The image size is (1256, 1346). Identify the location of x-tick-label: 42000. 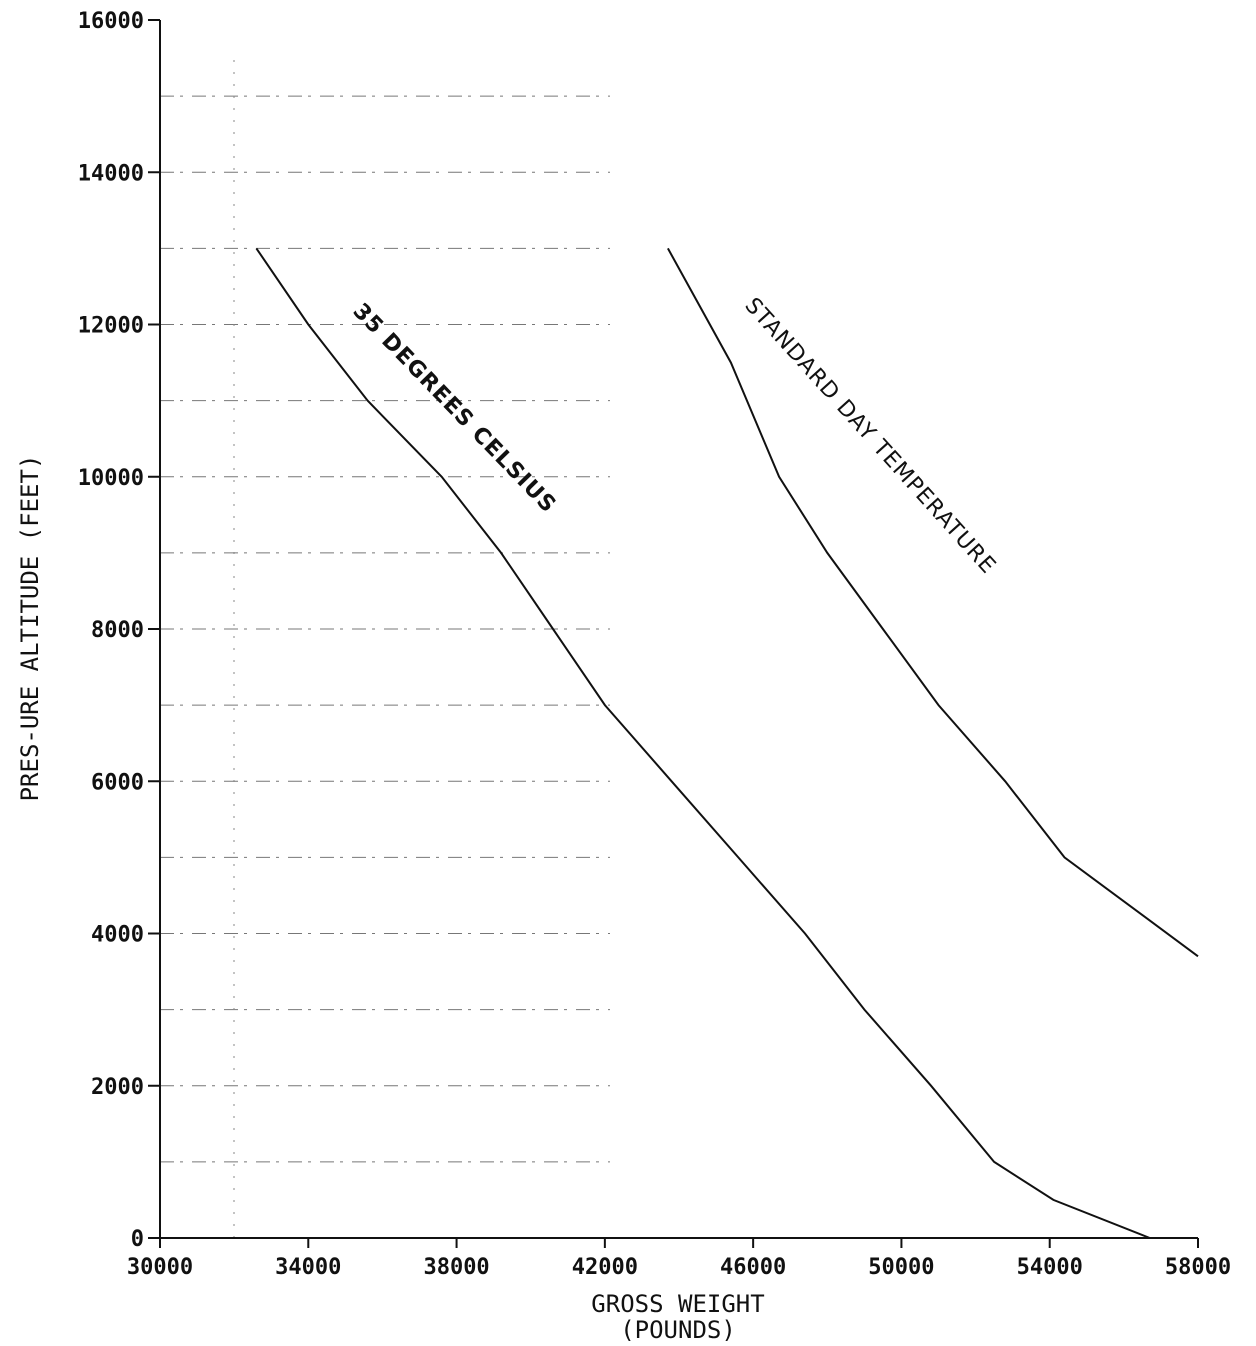
(605, 1267).